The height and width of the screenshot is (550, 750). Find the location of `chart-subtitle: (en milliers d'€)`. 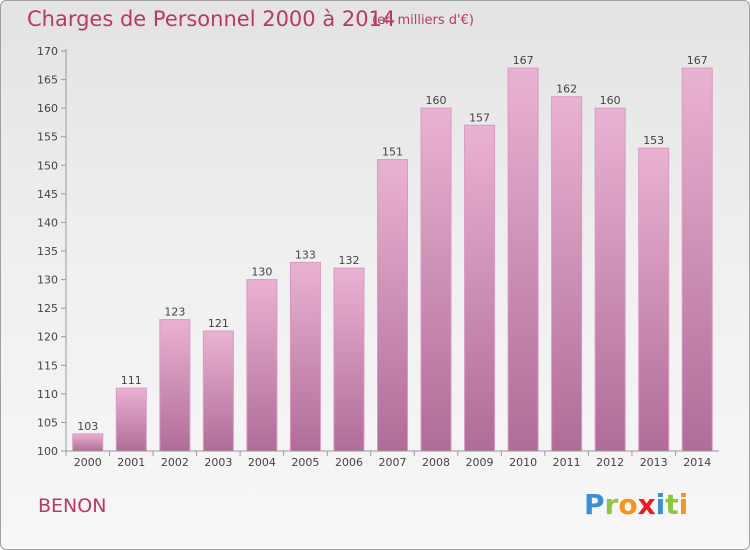

chart-subtitle: (en milliers d'€) is located at coordinates (423, 20).